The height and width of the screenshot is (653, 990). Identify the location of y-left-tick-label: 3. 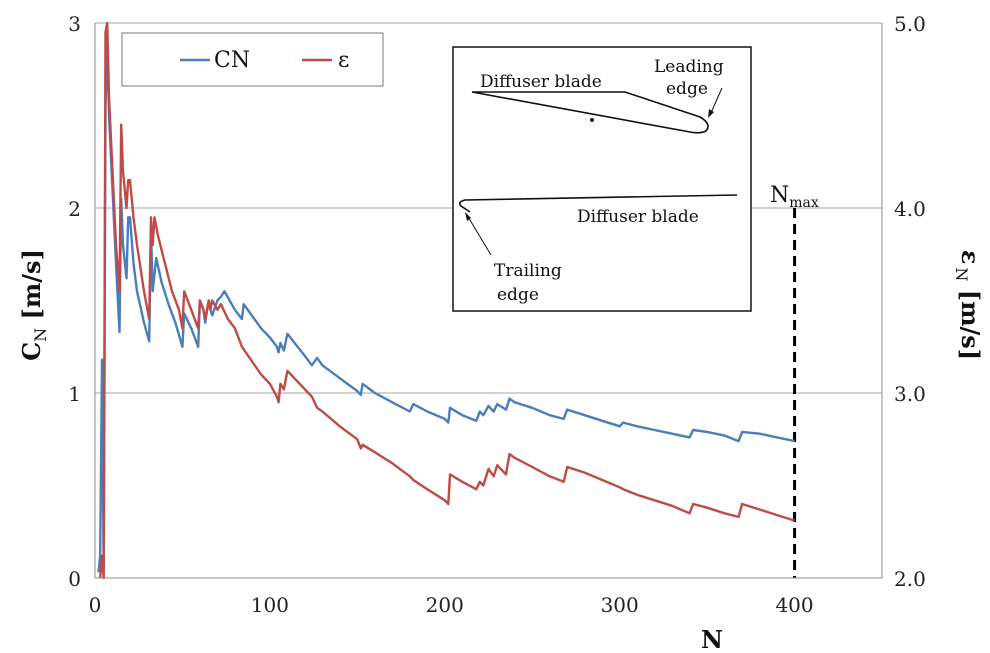
(74, 24).